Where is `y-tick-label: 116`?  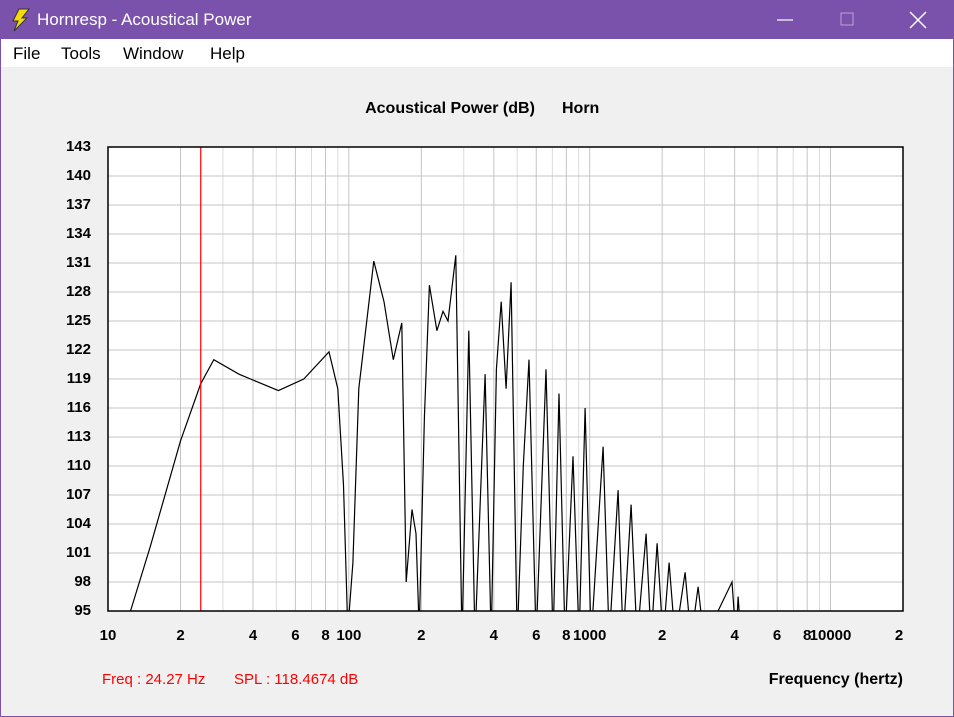 y-tick-label: 116 is located at coordinates (79, 407).